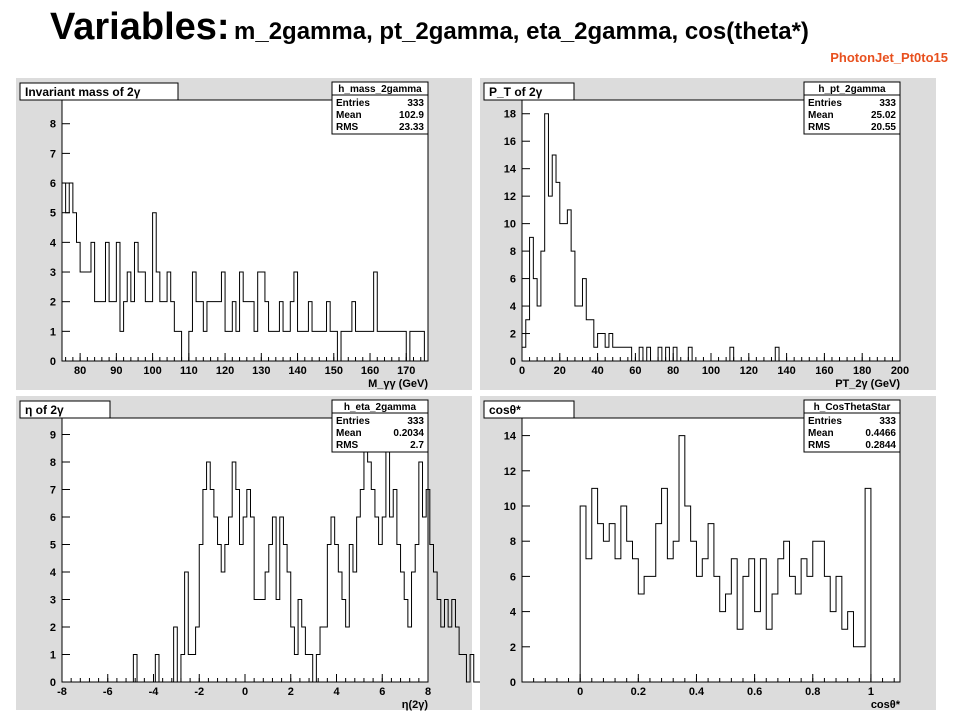  Describe the element at coordinates (83, 92) in the screenshot. I see `histogram-title: Invariant mass of 2γ` at that location.